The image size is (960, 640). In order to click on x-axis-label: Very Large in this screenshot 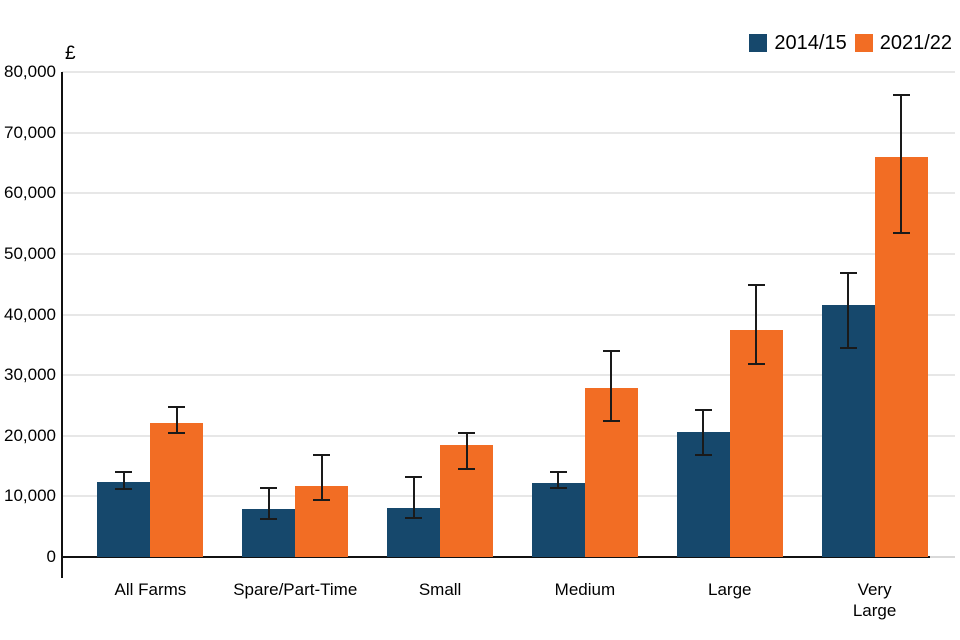, I will do `click(874, 600)`.